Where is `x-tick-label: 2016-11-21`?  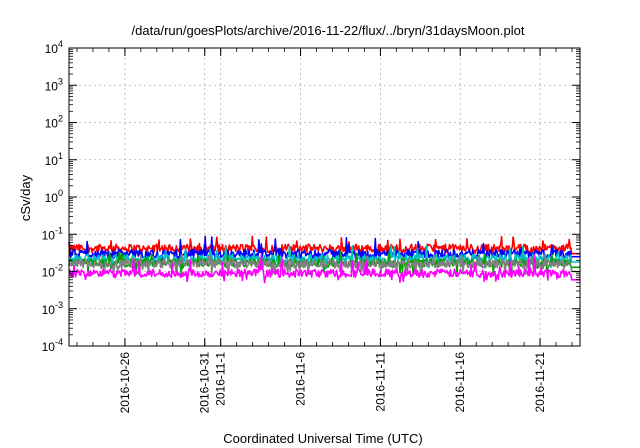 x-tick-label: 2016-11-21 is located at coordinates (540, 382).